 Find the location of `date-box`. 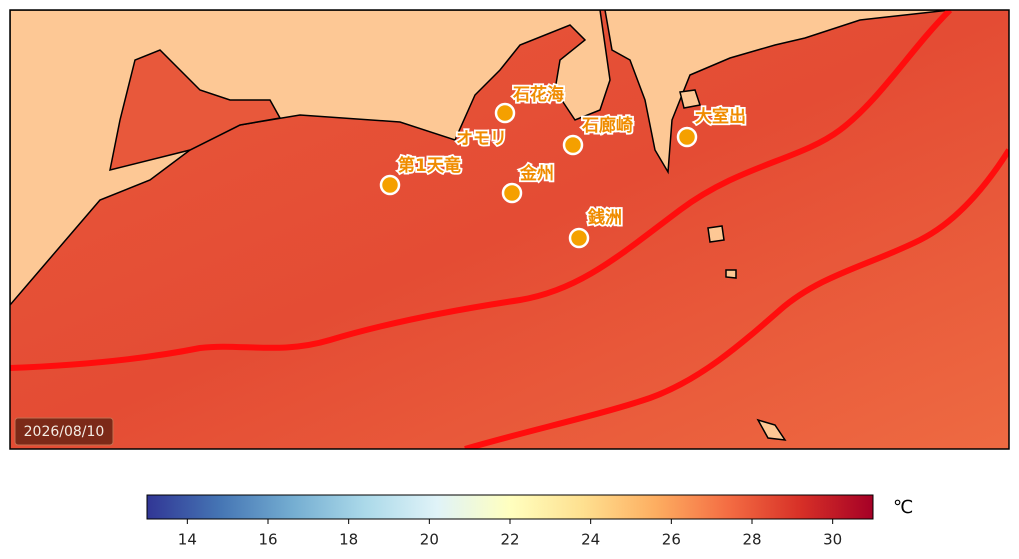

date-box is located at coordinates (64, 431).